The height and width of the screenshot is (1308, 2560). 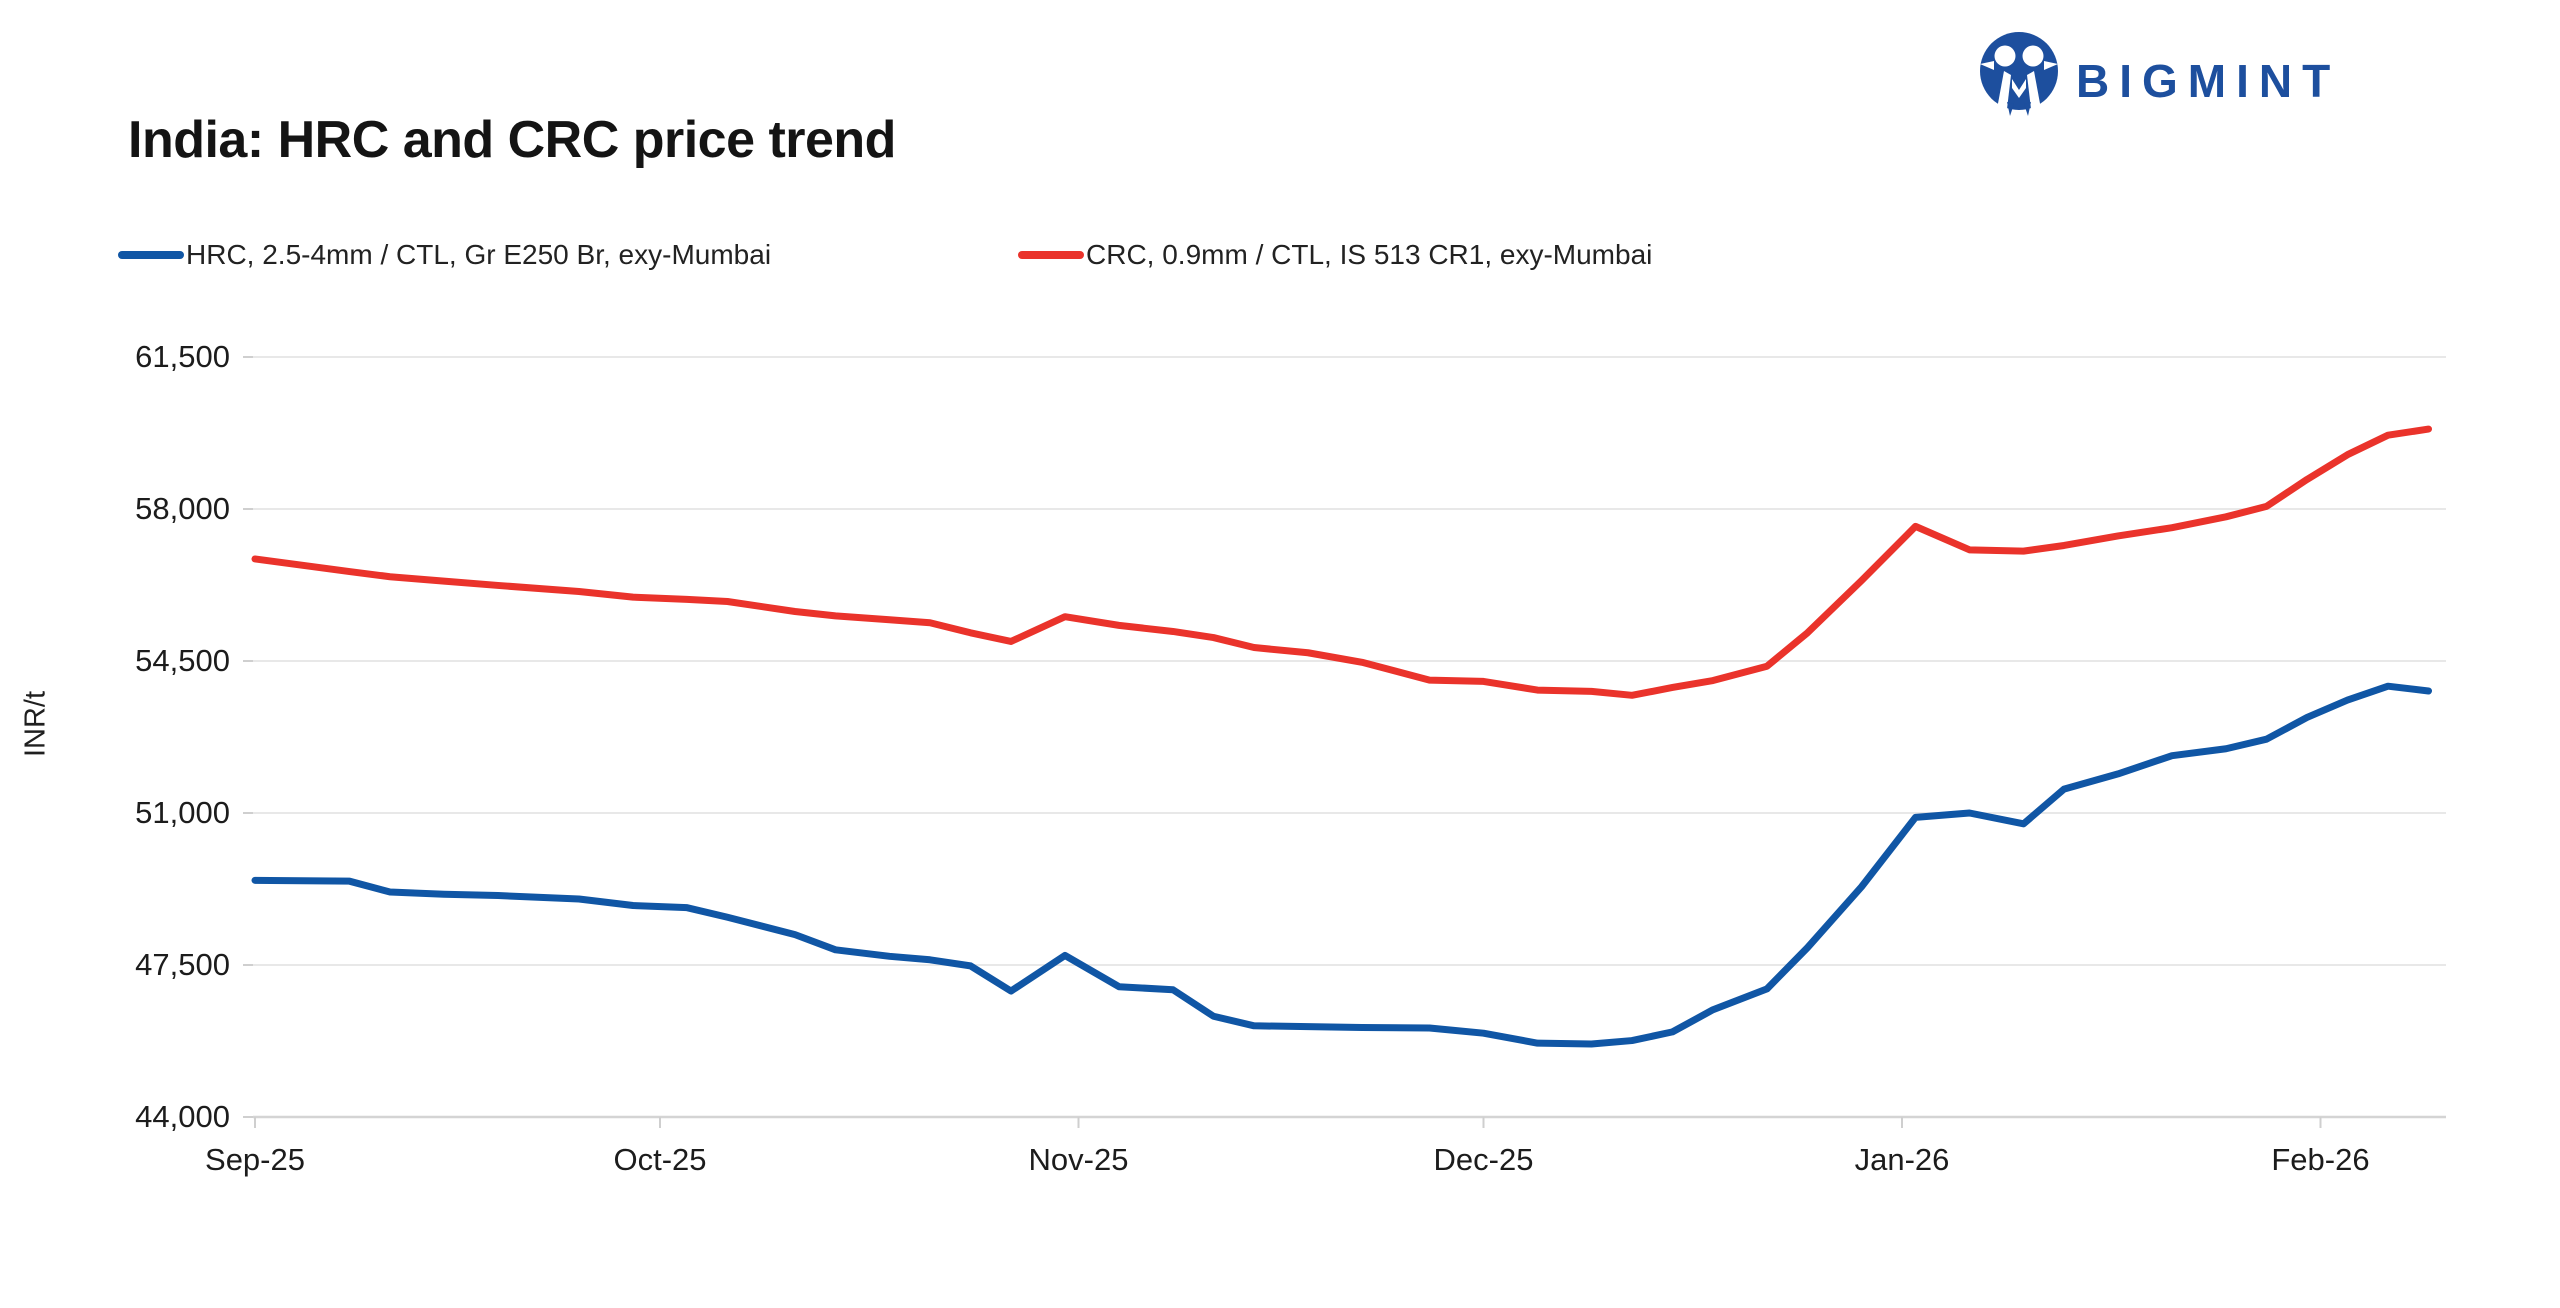 I want to click on legend-label-crc: CRC, 0.9mm / CTL, IS 513 CR1, exy-Mumbai, so click(x=1369, y=254).